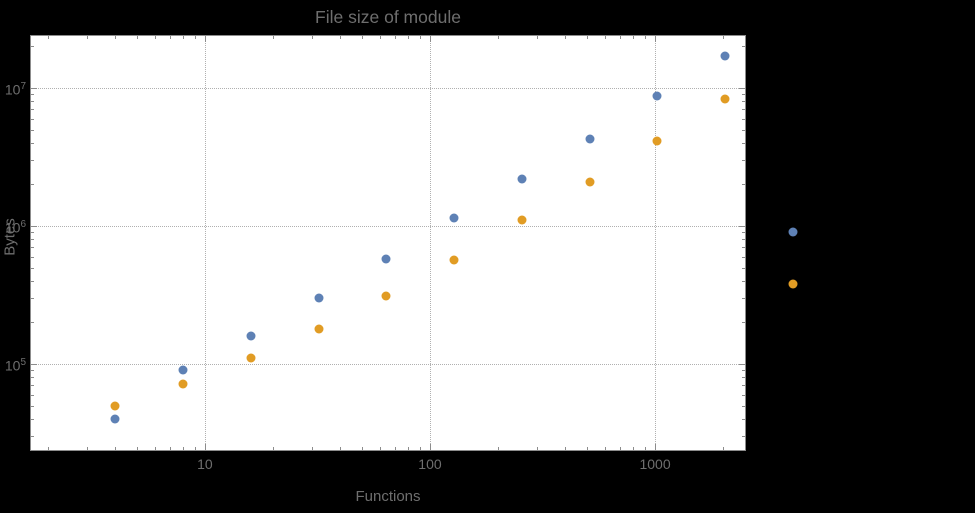 The height and width of the screenshot is (513, 975). What do you see at coordinates (793, 284) in the screenshot?
I see `data-point-series-2-orange` at bounding box center [793, 284].